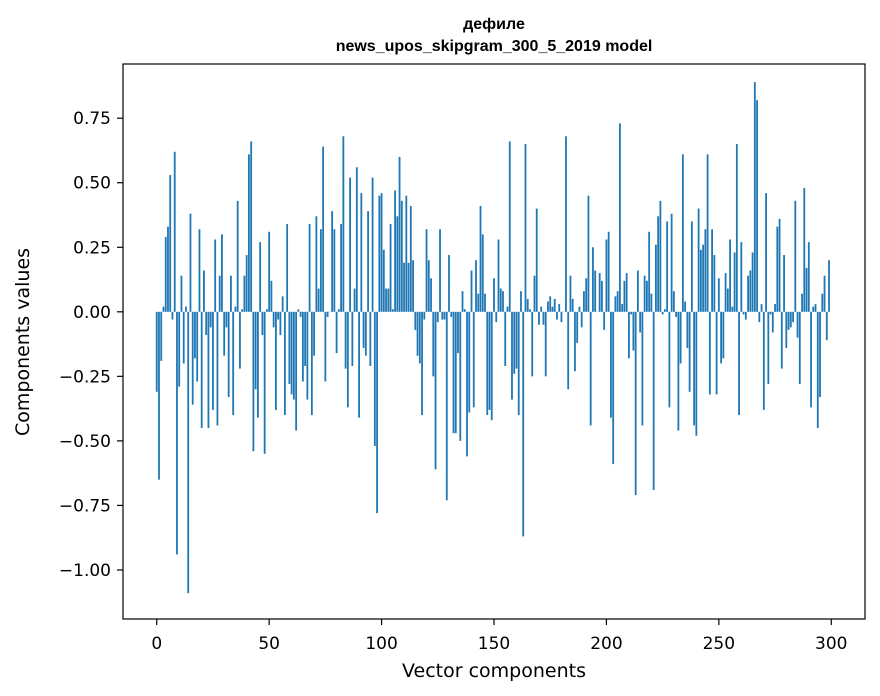 The image size is (880, 696). What do you see at coordinates (494, 644) in the screenshot?
I see `x-tick-label: 150` at bounding box center [494, 644].